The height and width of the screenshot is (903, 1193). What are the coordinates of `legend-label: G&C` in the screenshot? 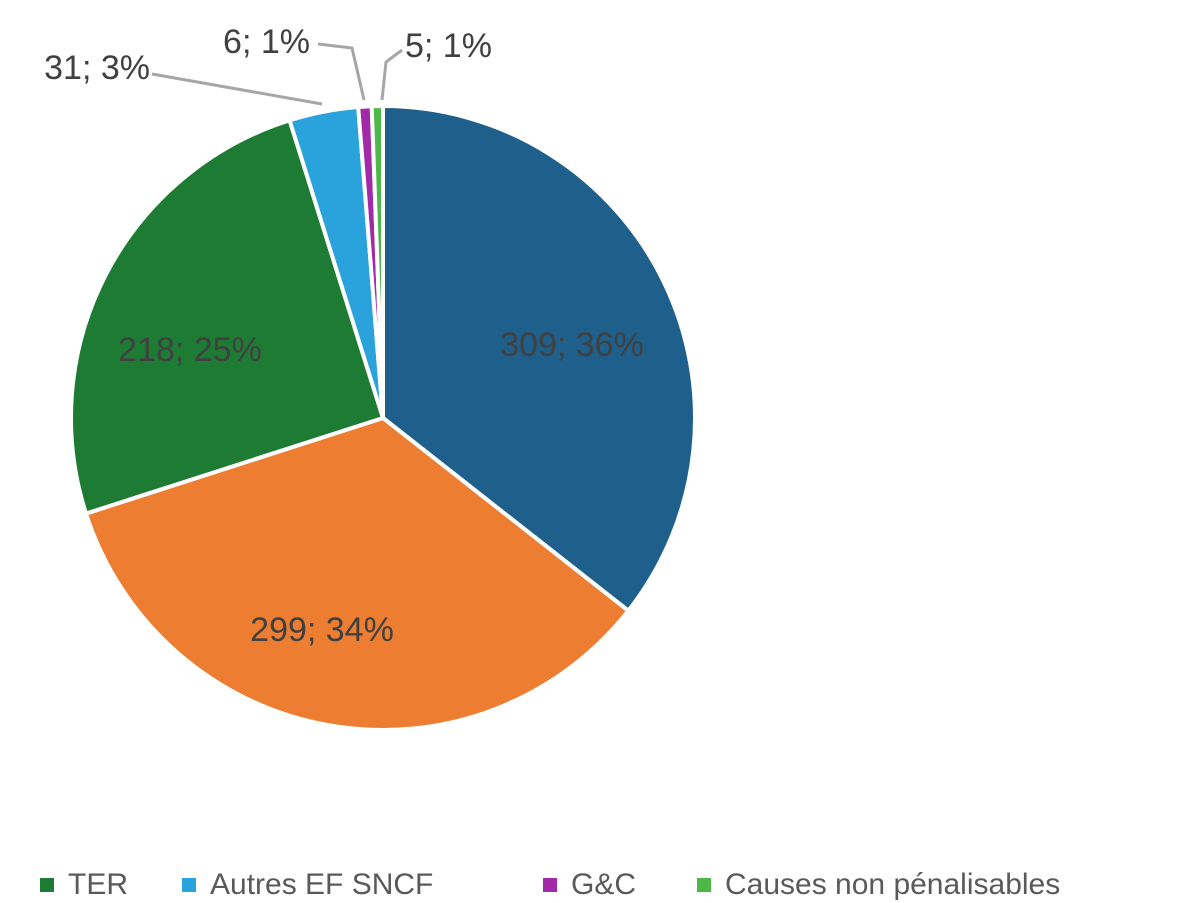 It's located at (603, 884).